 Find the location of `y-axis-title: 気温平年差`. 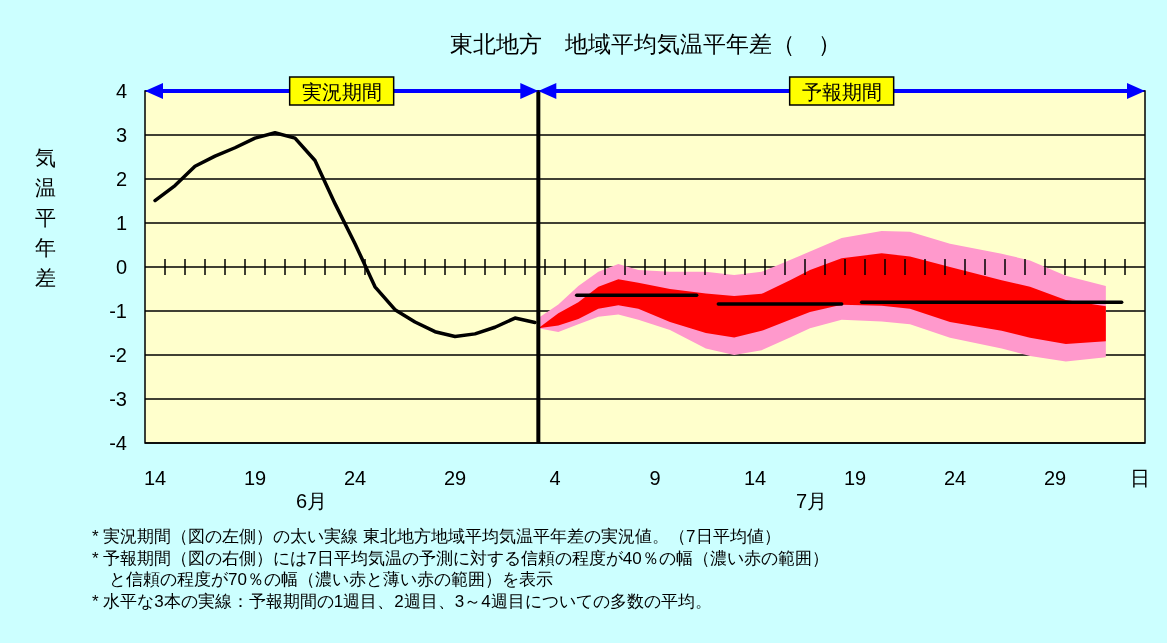

y-axis-title: 気温平年差 is located at coordinates (45, 217).